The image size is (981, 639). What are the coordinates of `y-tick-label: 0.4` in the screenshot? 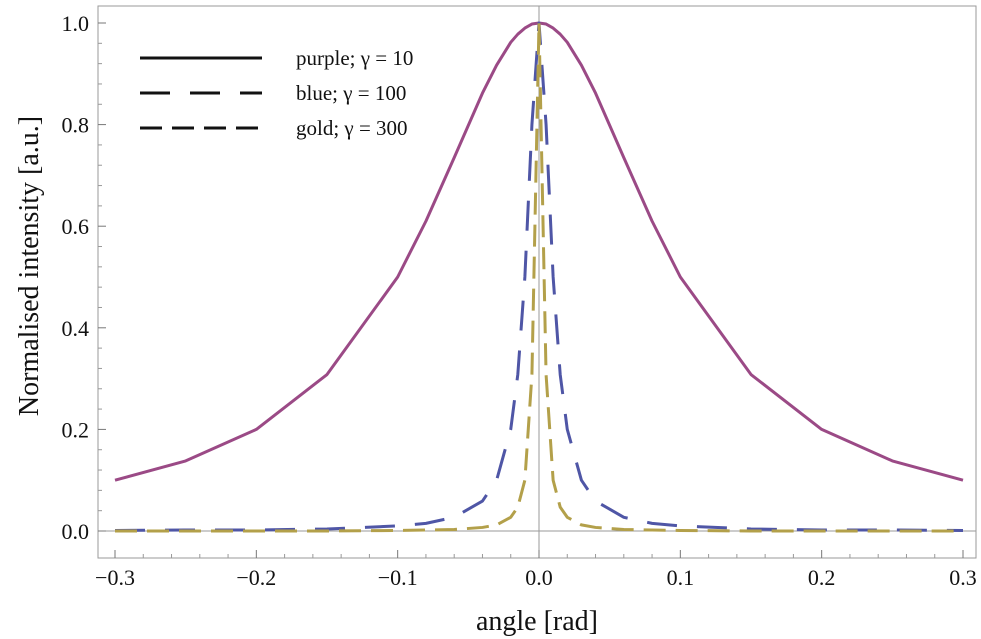 It's located at (76, 328).